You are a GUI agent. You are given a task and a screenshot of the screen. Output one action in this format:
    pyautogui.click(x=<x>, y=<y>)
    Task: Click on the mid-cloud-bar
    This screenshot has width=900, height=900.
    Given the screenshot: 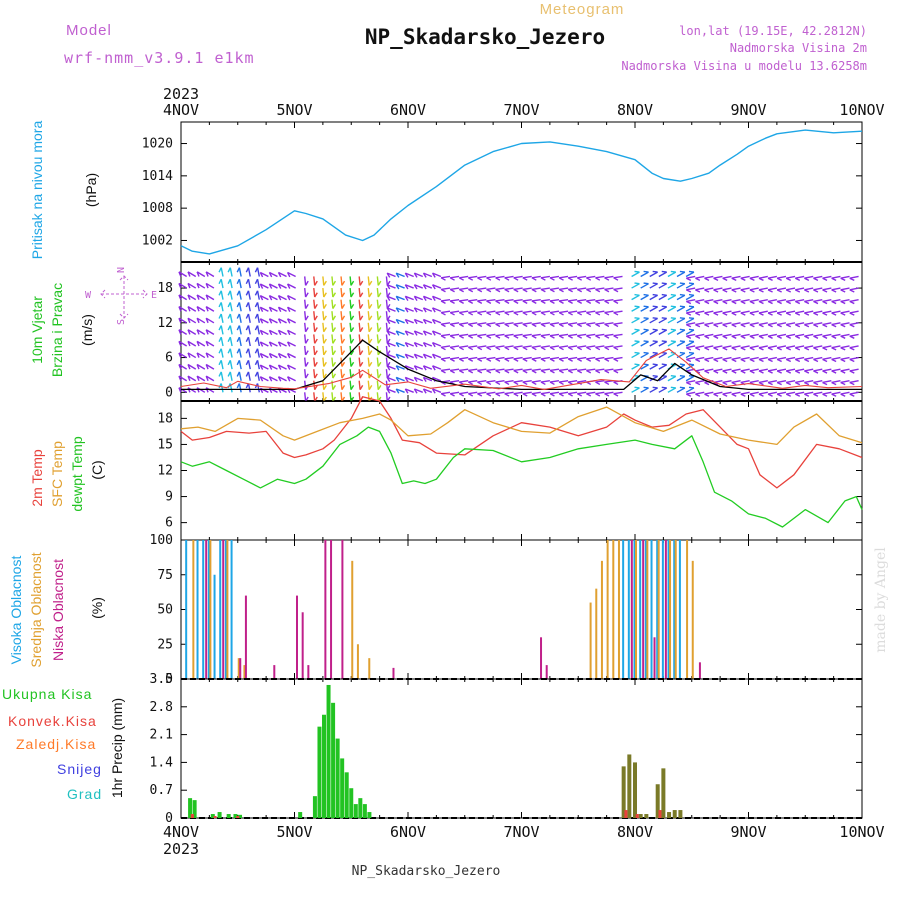 What is the action you would take?
    pyautogui.click(x=670, y=609)
    